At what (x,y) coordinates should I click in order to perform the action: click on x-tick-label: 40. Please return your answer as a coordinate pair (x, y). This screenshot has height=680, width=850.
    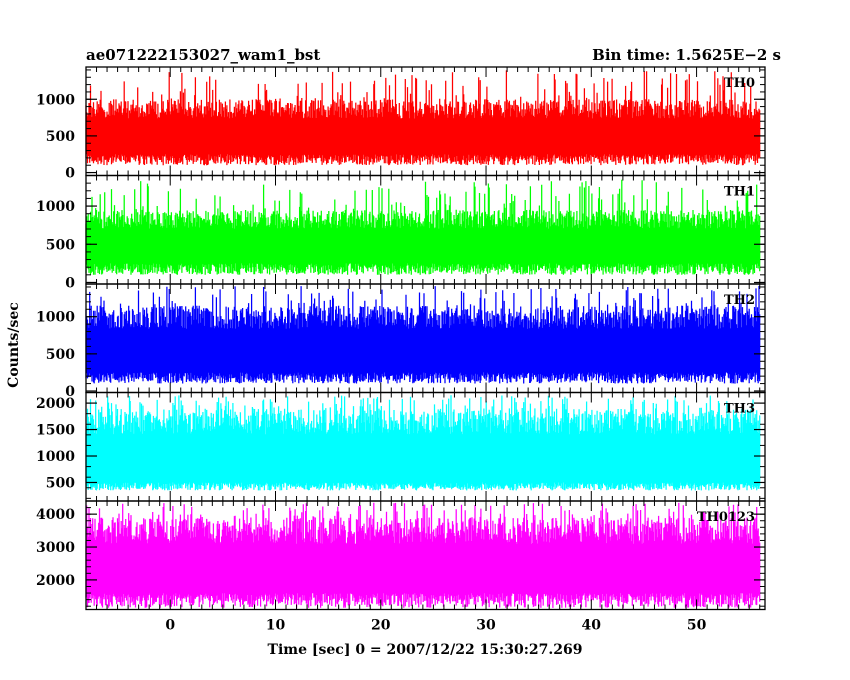
    Looking at the image, I should click on (592, 626).